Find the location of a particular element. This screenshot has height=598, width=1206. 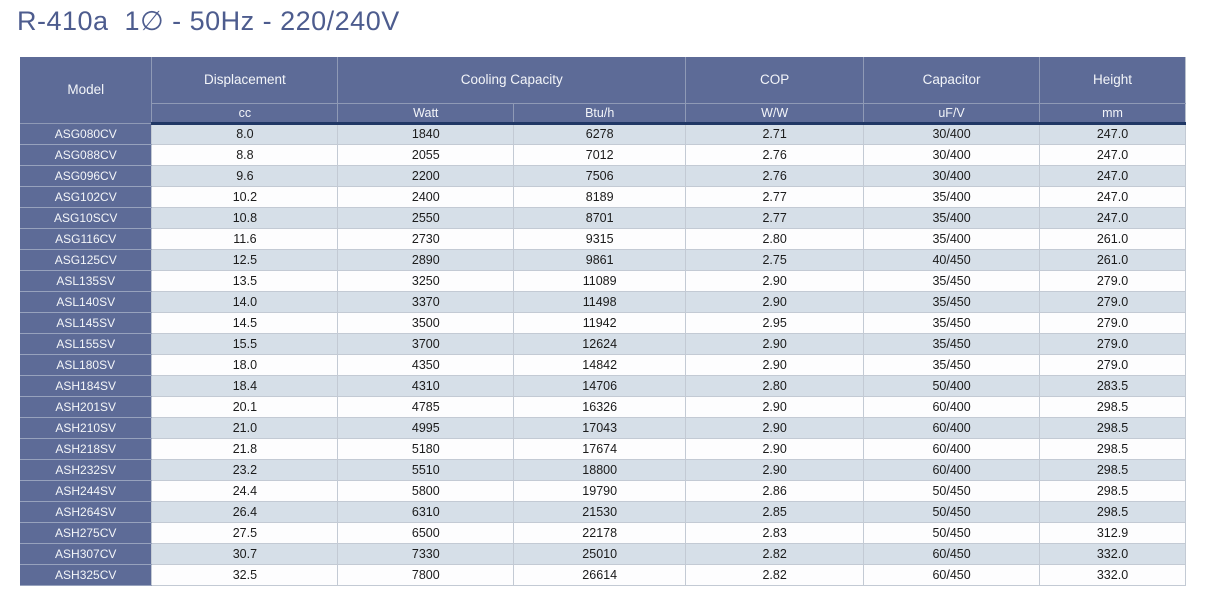

cop-cell: 2.85 is located at coordinates (775, 512).